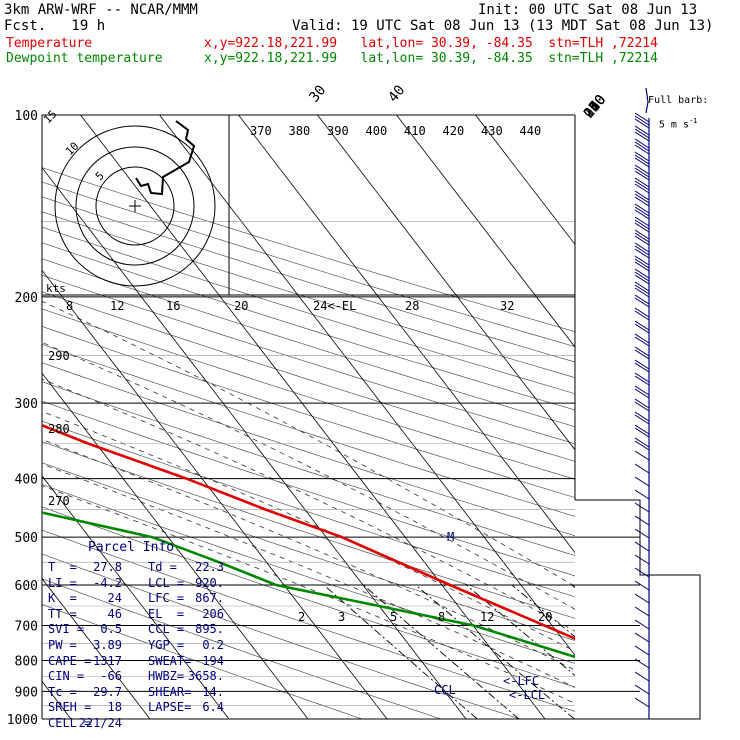 This screenshot has width=740, height=740. I want to click on theta-label: 410, so click(415, 131).